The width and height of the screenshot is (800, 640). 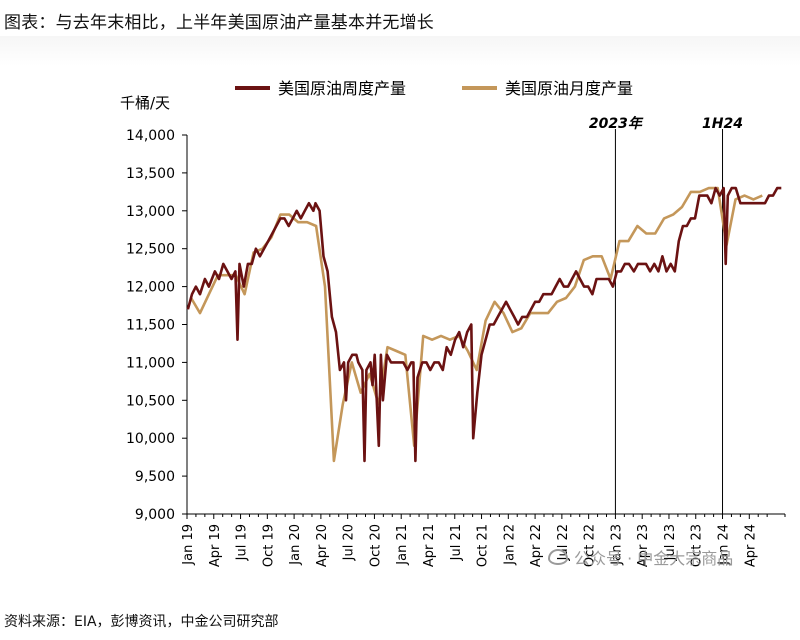 I want to click on x-tick-label: Jul 21, so click(x=456, y=542).